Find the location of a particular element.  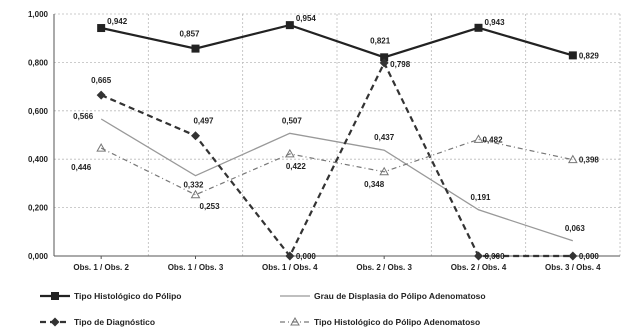

data-label: 0,497 is located at coordinates (203, 121).